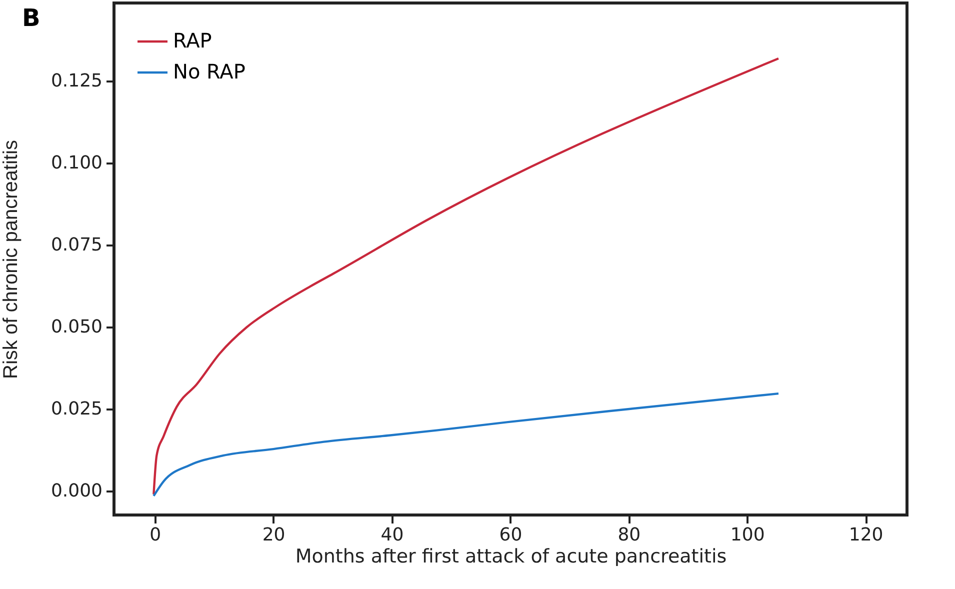 The width and height of the screenshot is (955, 589). Describe the element at coordinates (76, 409) in the screenshot. I see `y-tick-label: 0.025` at that location.